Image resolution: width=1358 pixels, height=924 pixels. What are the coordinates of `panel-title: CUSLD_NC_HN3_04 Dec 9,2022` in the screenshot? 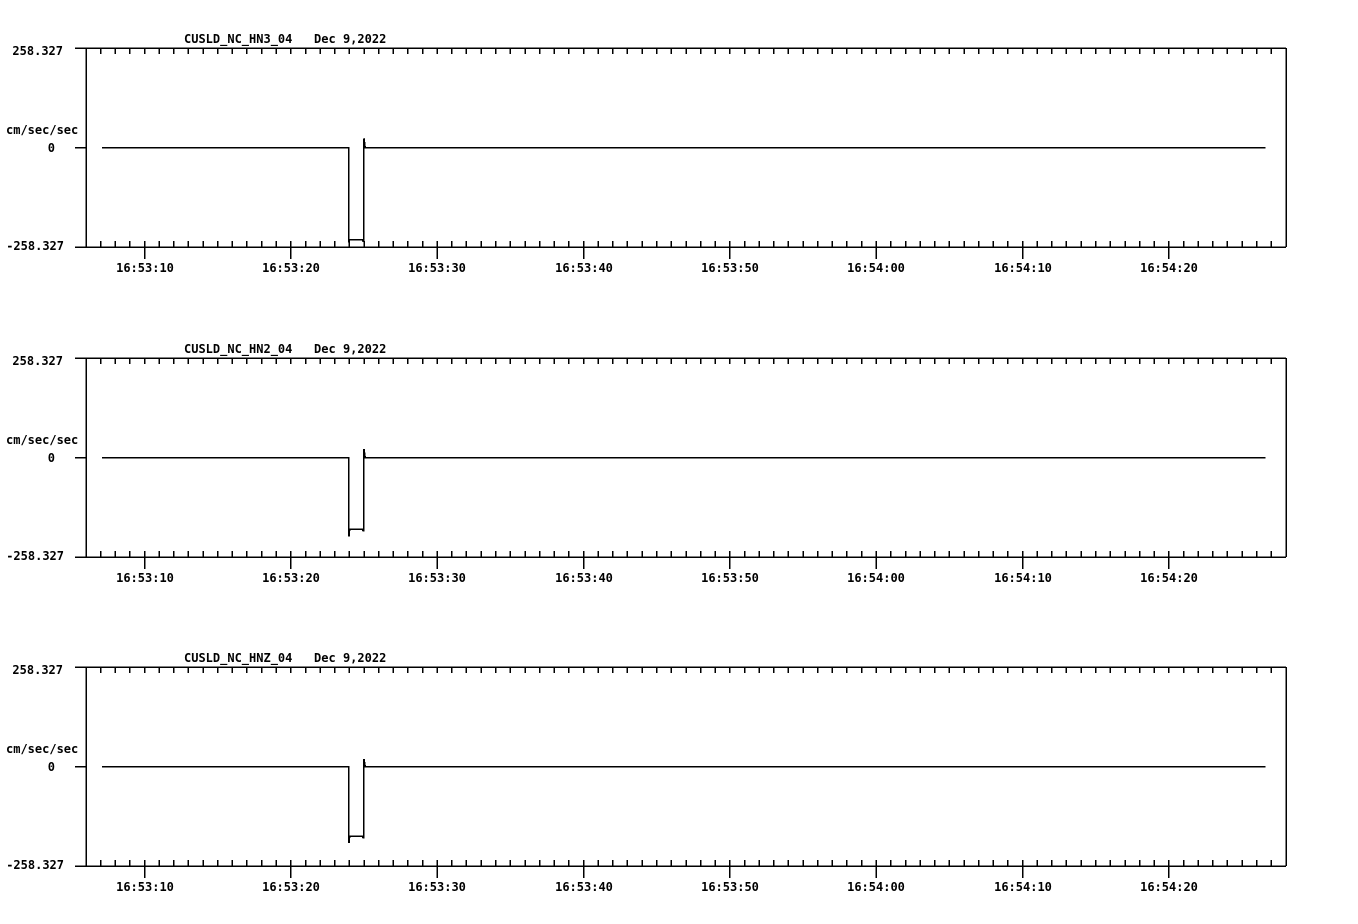 It's located at (285, 39).